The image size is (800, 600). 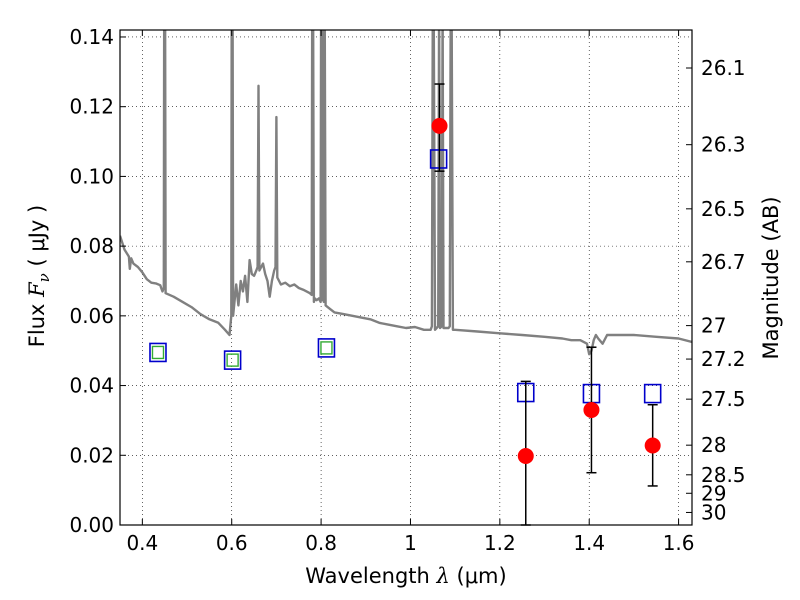 I want to click on x-tick-label: 0.6, so click(x=232, y=543).